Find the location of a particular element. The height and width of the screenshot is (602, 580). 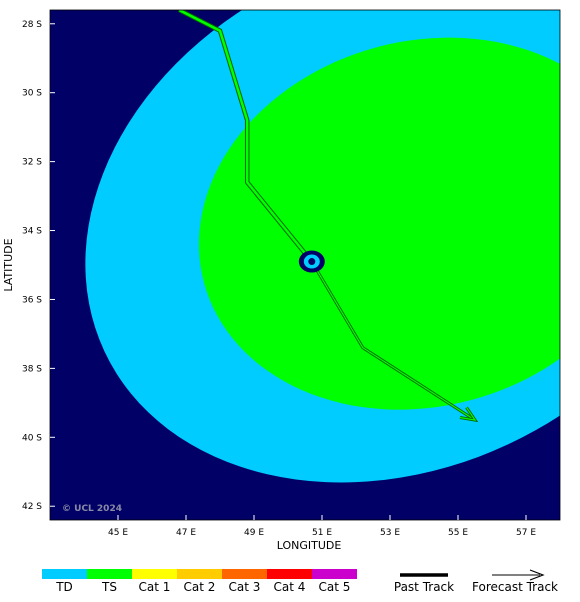

forecast-track-legend-arrowhead is located at coordinates (537, 575).